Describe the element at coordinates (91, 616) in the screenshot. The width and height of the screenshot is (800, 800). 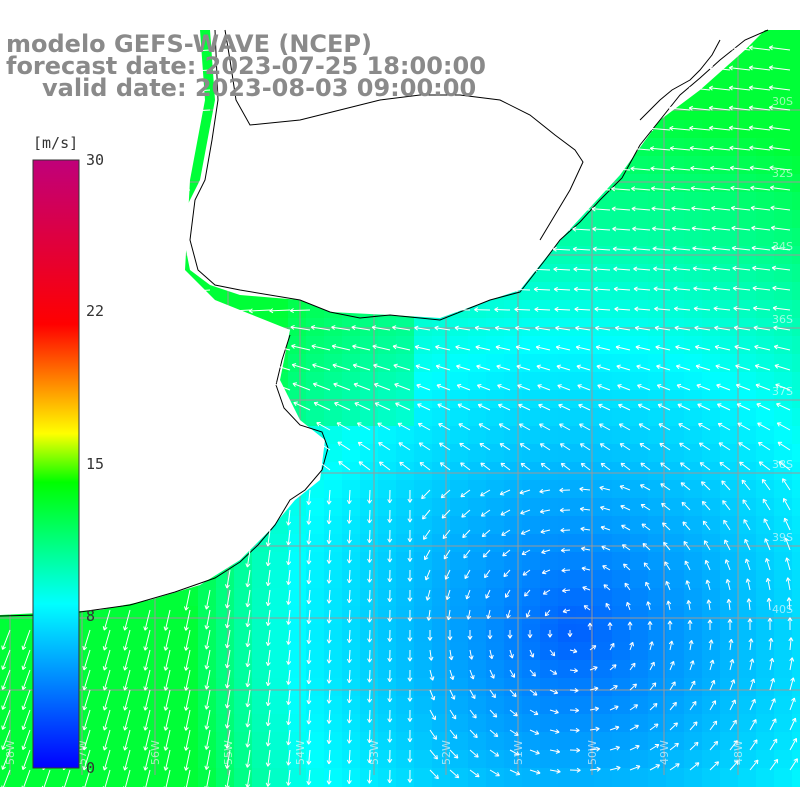
I see `colorbar-tick-8: 8` at that location.